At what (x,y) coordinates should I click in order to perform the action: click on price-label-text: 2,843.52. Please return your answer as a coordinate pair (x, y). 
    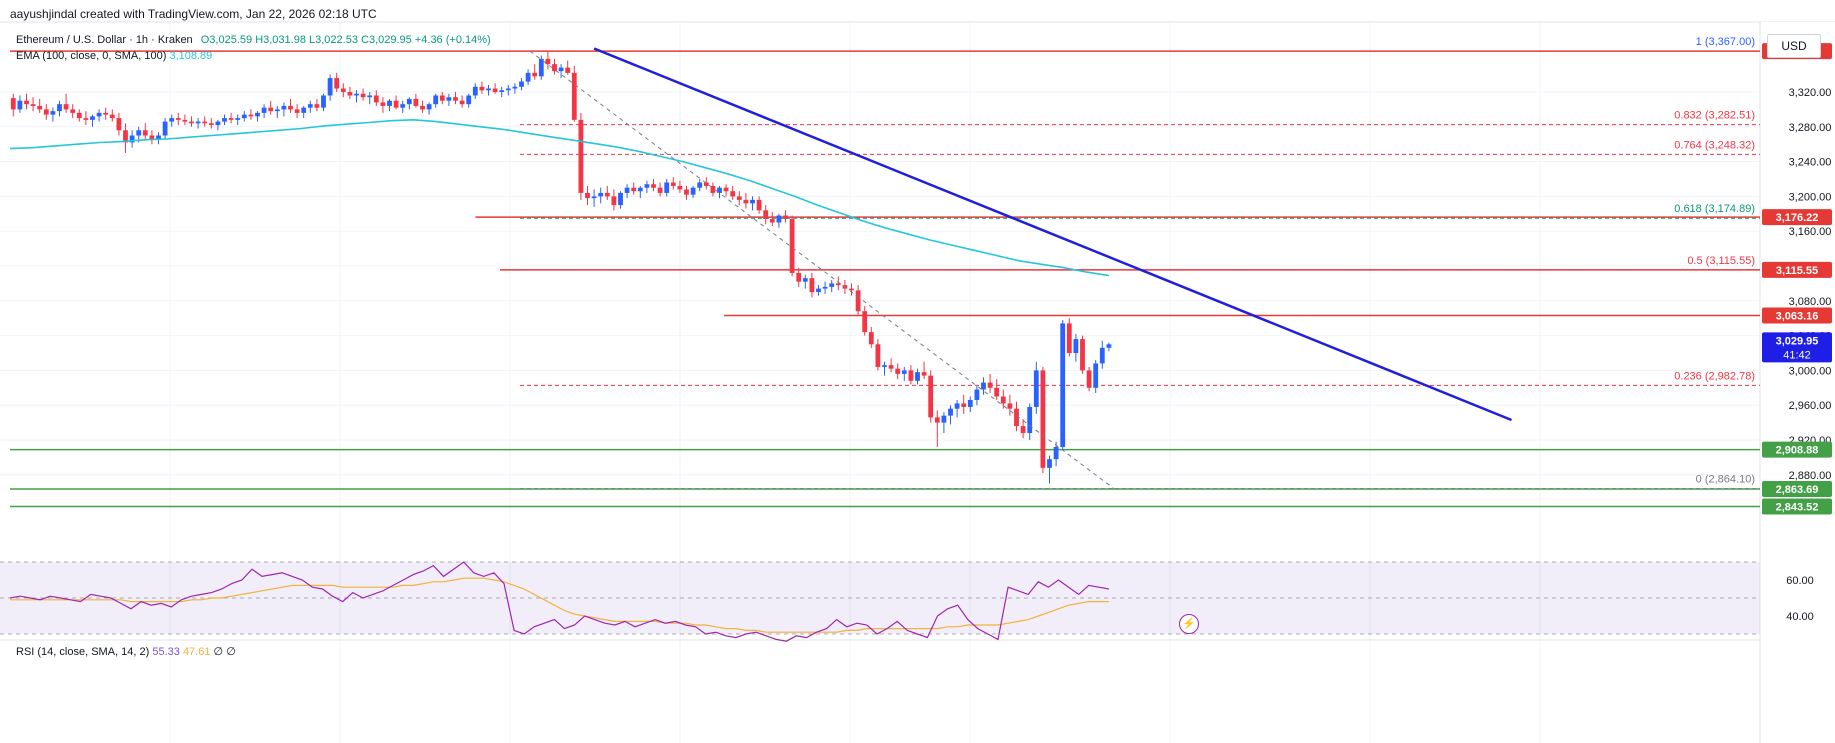
    Looking at the image, I should click on (1797, 508).